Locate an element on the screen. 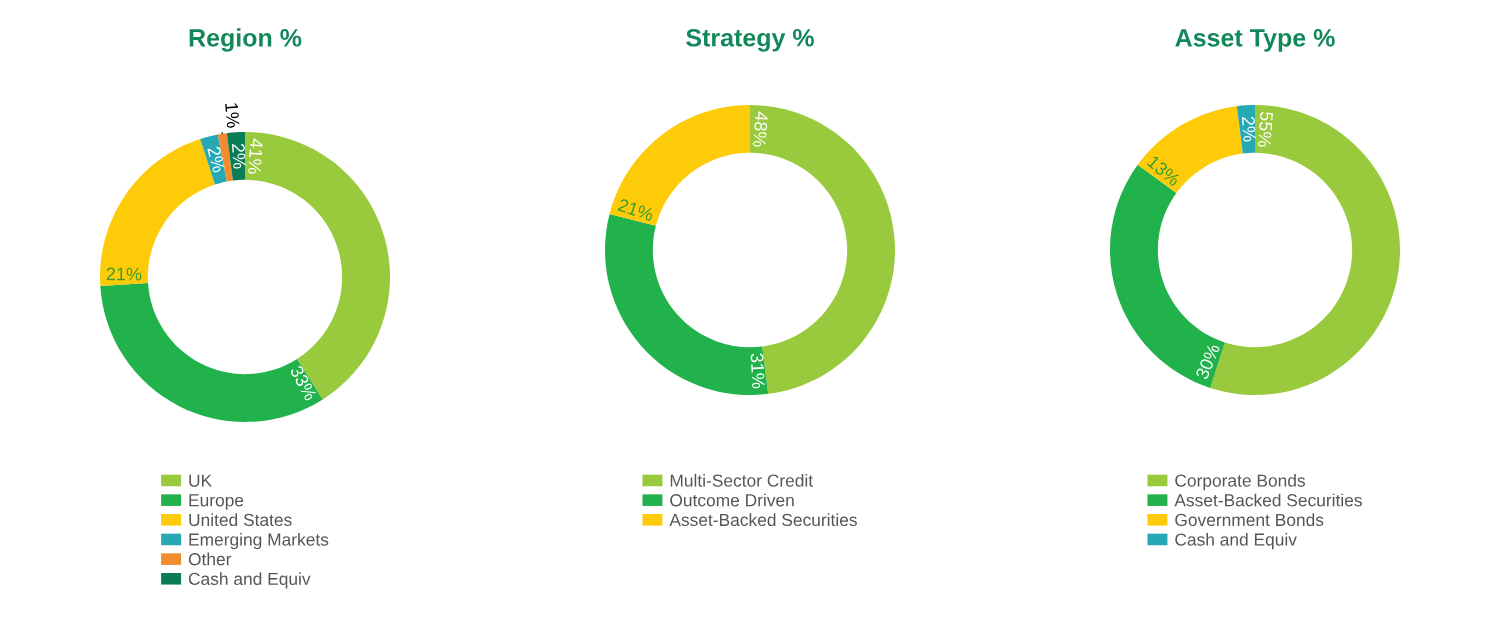 The height and width of the screenshot is (637, 1500). chart-title: Asset Type % is located at coordinates (1255, 40).